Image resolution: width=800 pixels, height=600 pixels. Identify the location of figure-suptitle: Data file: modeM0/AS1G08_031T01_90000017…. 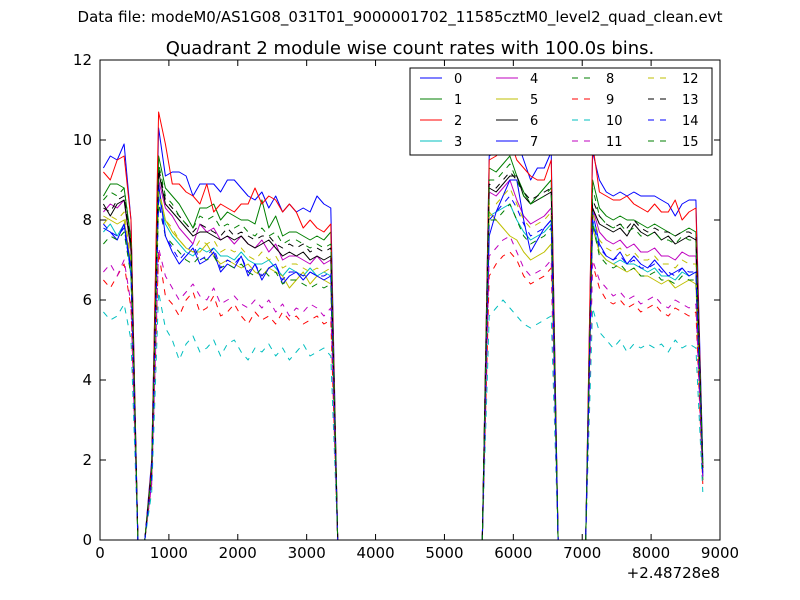
(400, 17).